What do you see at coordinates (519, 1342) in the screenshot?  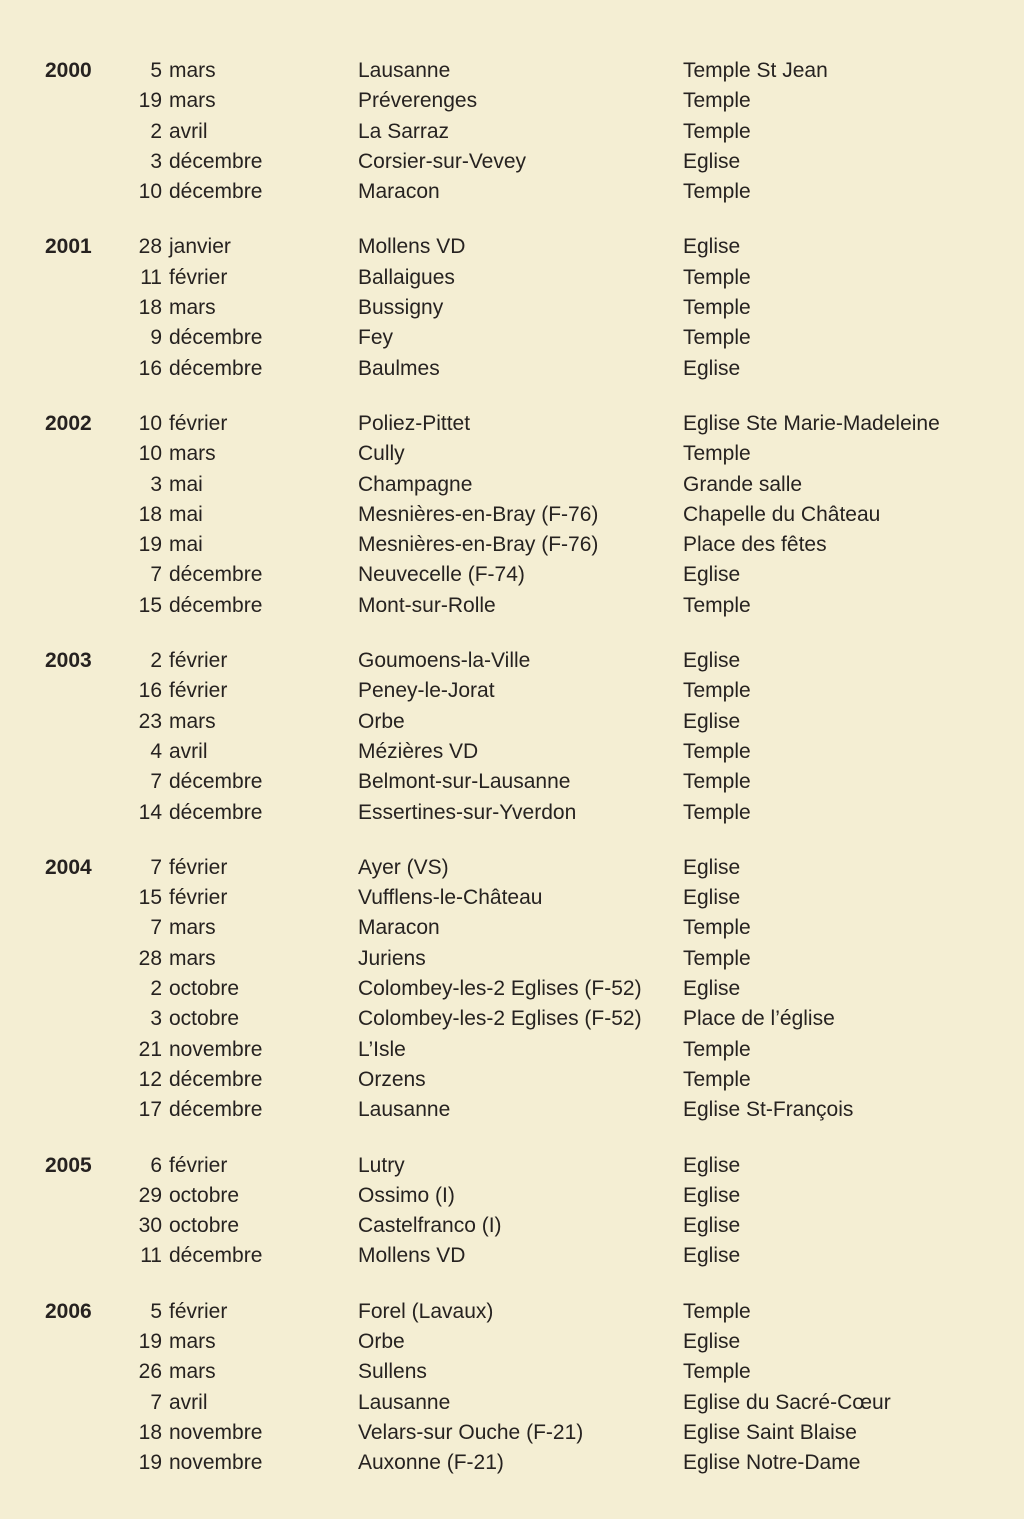 I see `schedule-row: 19 mars Orbe Eglise` at bounding box center [519, 1342].